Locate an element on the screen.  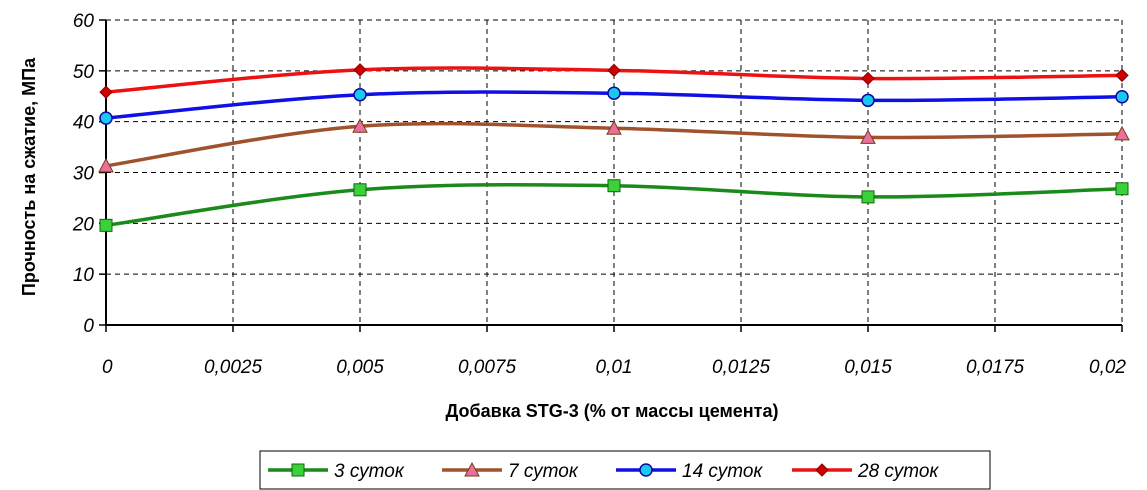
legend-item-2: 7 суток is located at coordinates (510, 471).